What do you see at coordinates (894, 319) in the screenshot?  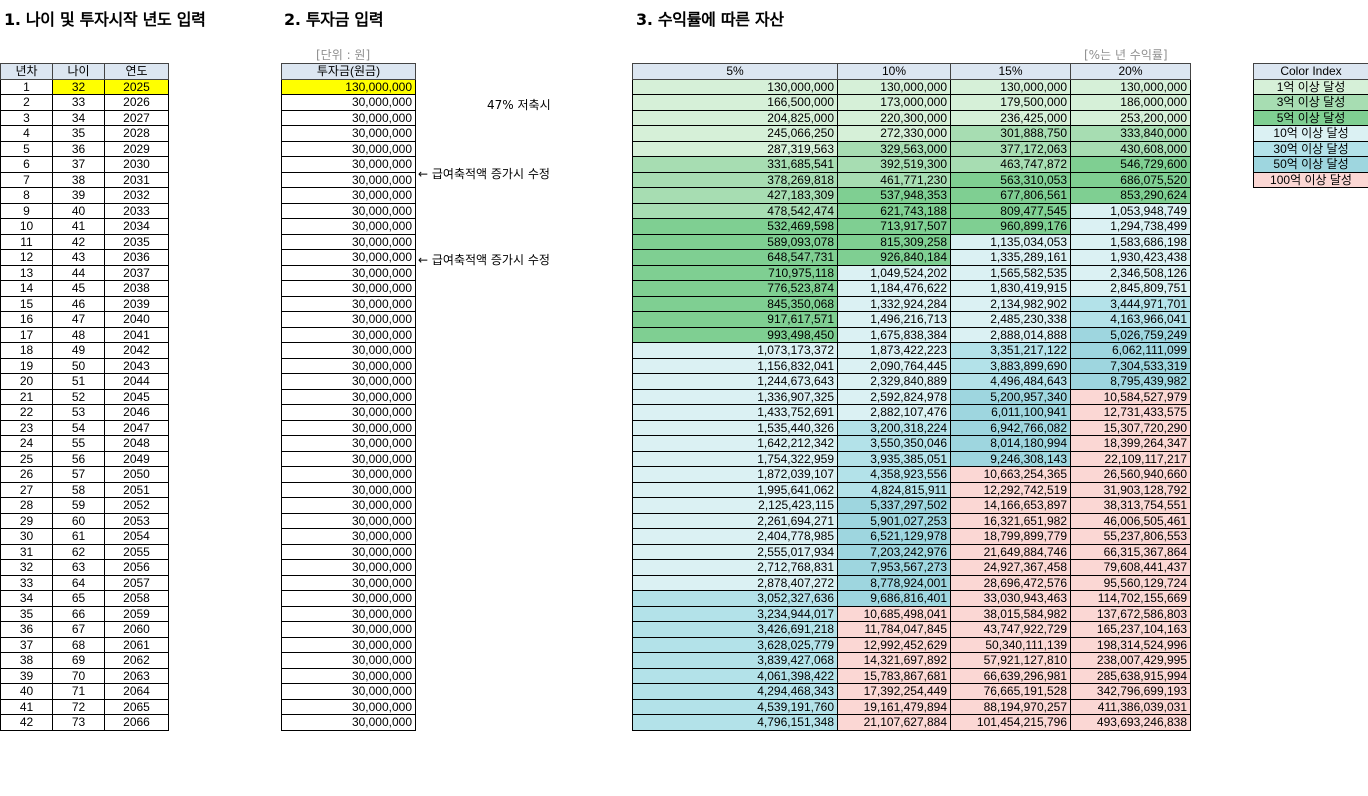 I see `asset-cell-rate-2: 1,496,216,713` at bounding box center [894, 319].